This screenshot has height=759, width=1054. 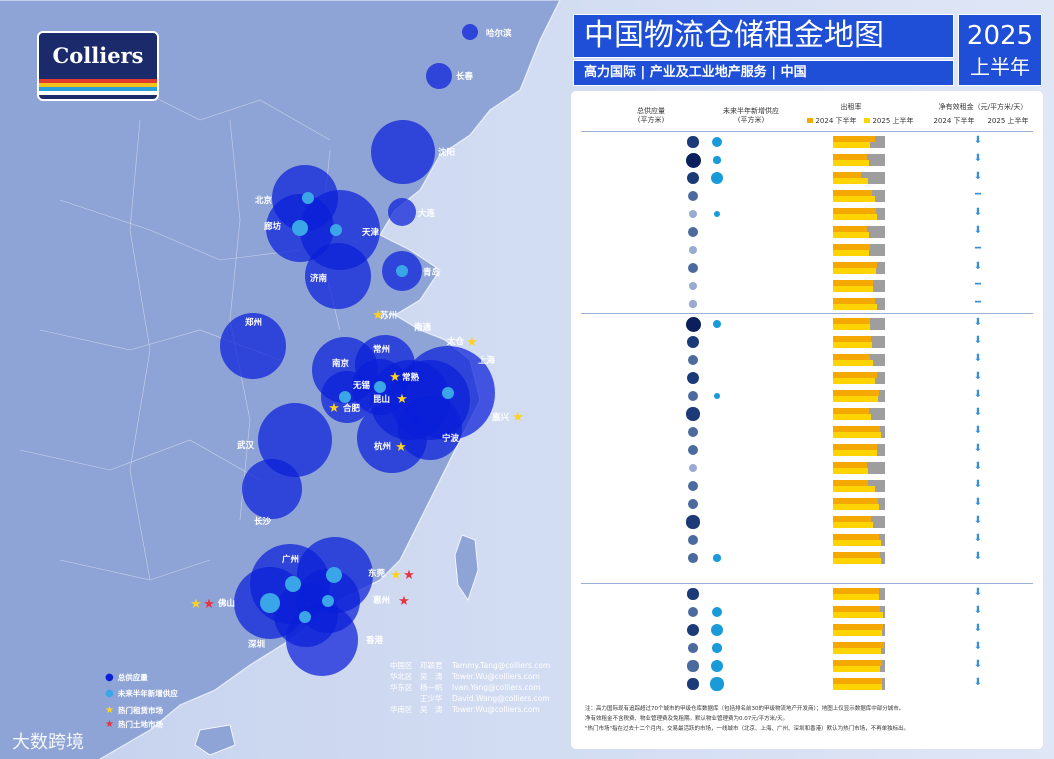 I want to click on contact-row: 华东区 杨一帆 Ivan.Yang@colliers.com, so click(x=465, y=687).